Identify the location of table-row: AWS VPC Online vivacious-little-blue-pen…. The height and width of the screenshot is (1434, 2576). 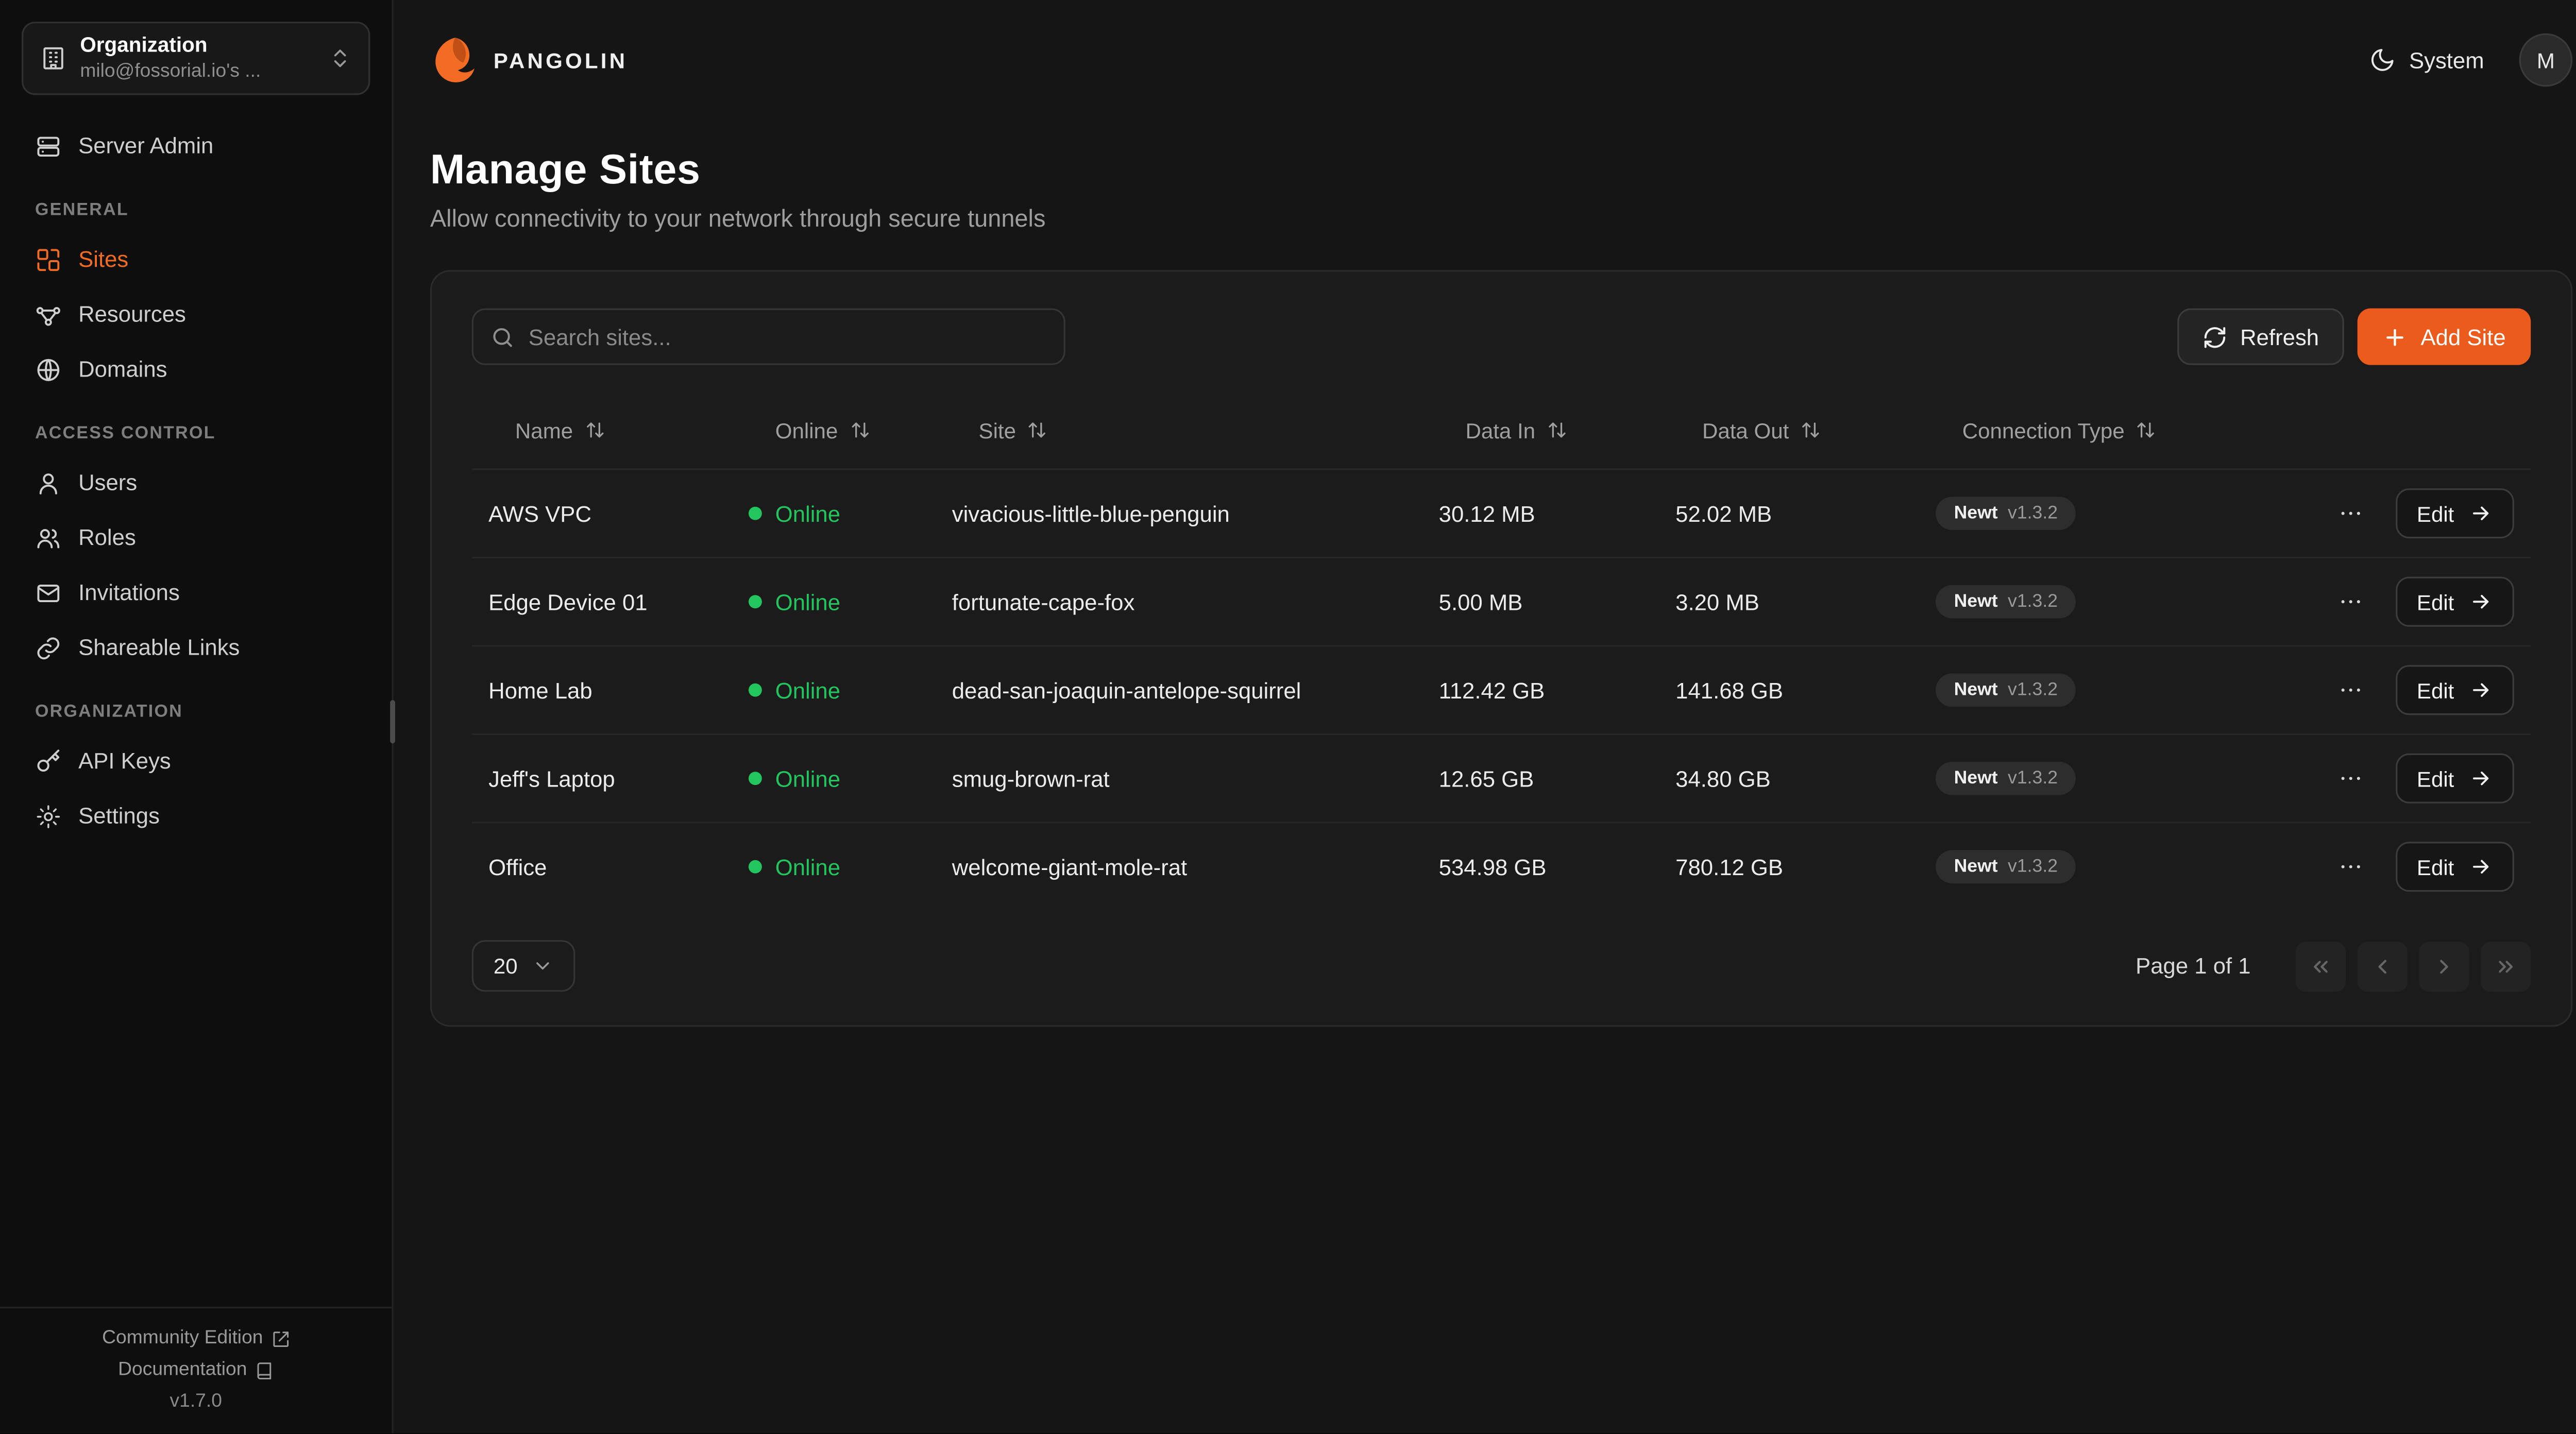
(1501, 512).